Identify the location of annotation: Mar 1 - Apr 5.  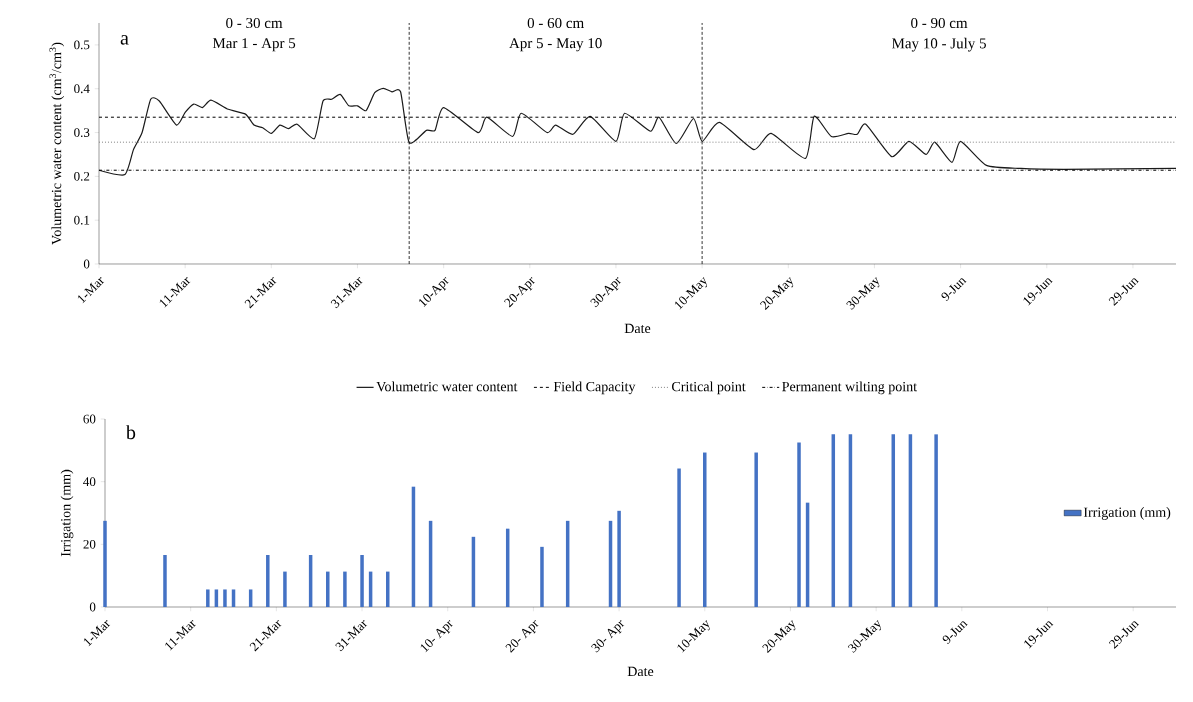
(254, 45).